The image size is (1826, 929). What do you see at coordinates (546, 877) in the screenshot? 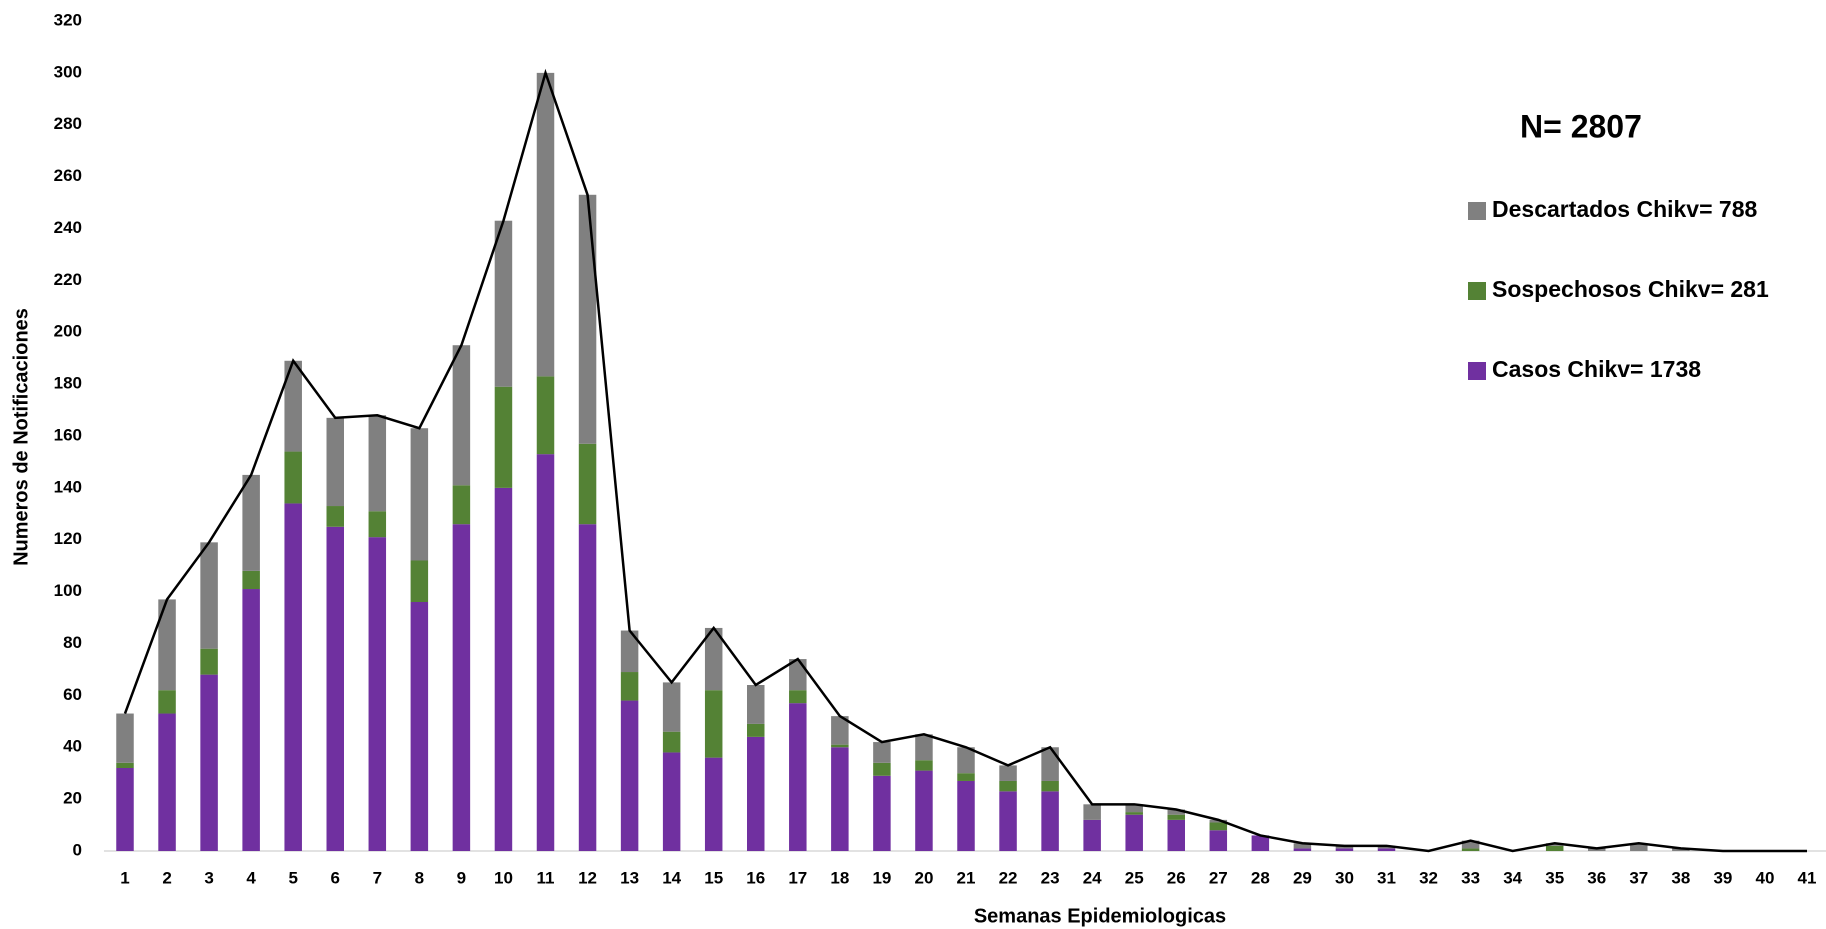
I see `x-tick-label: 11` at bounding box center [546, 877].